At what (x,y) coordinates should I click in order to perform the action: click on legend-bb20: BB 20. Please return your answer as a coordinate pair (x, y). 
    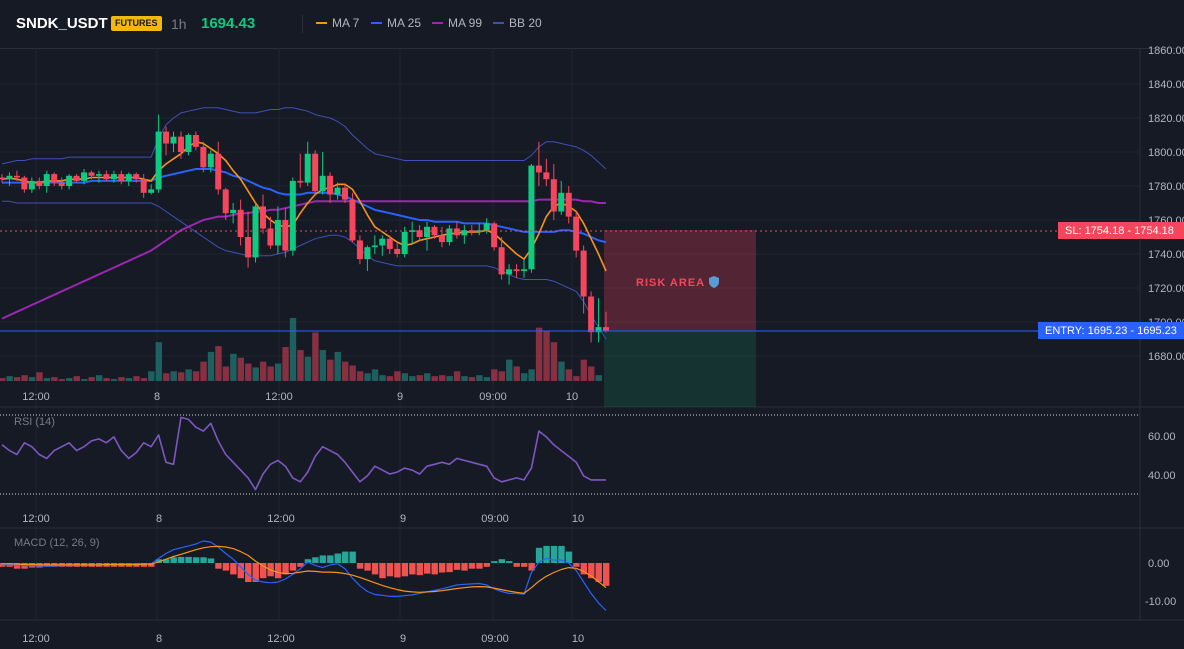
    Looking at the image, I should click on (517, 23).